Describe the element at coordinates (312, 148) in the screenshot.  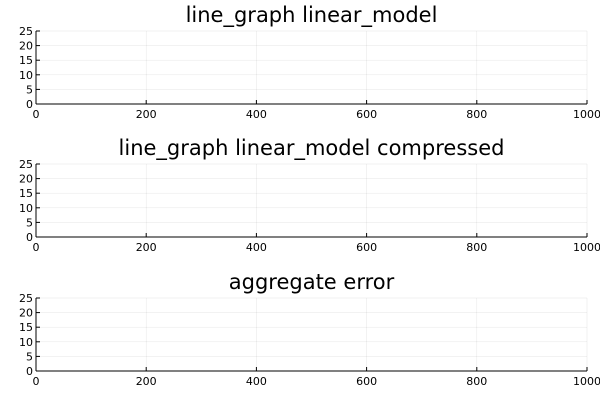
I see `chart-title: line_graph linear_model compressed` at that location.